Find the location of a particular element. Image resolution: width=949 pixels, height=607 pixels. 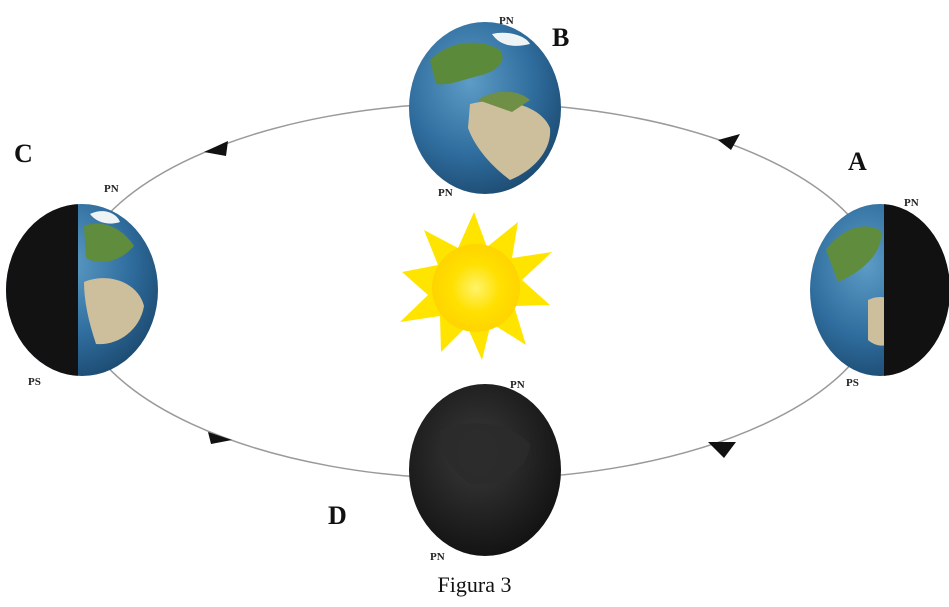

position-label-d: D is located at coordinates (337, 515).